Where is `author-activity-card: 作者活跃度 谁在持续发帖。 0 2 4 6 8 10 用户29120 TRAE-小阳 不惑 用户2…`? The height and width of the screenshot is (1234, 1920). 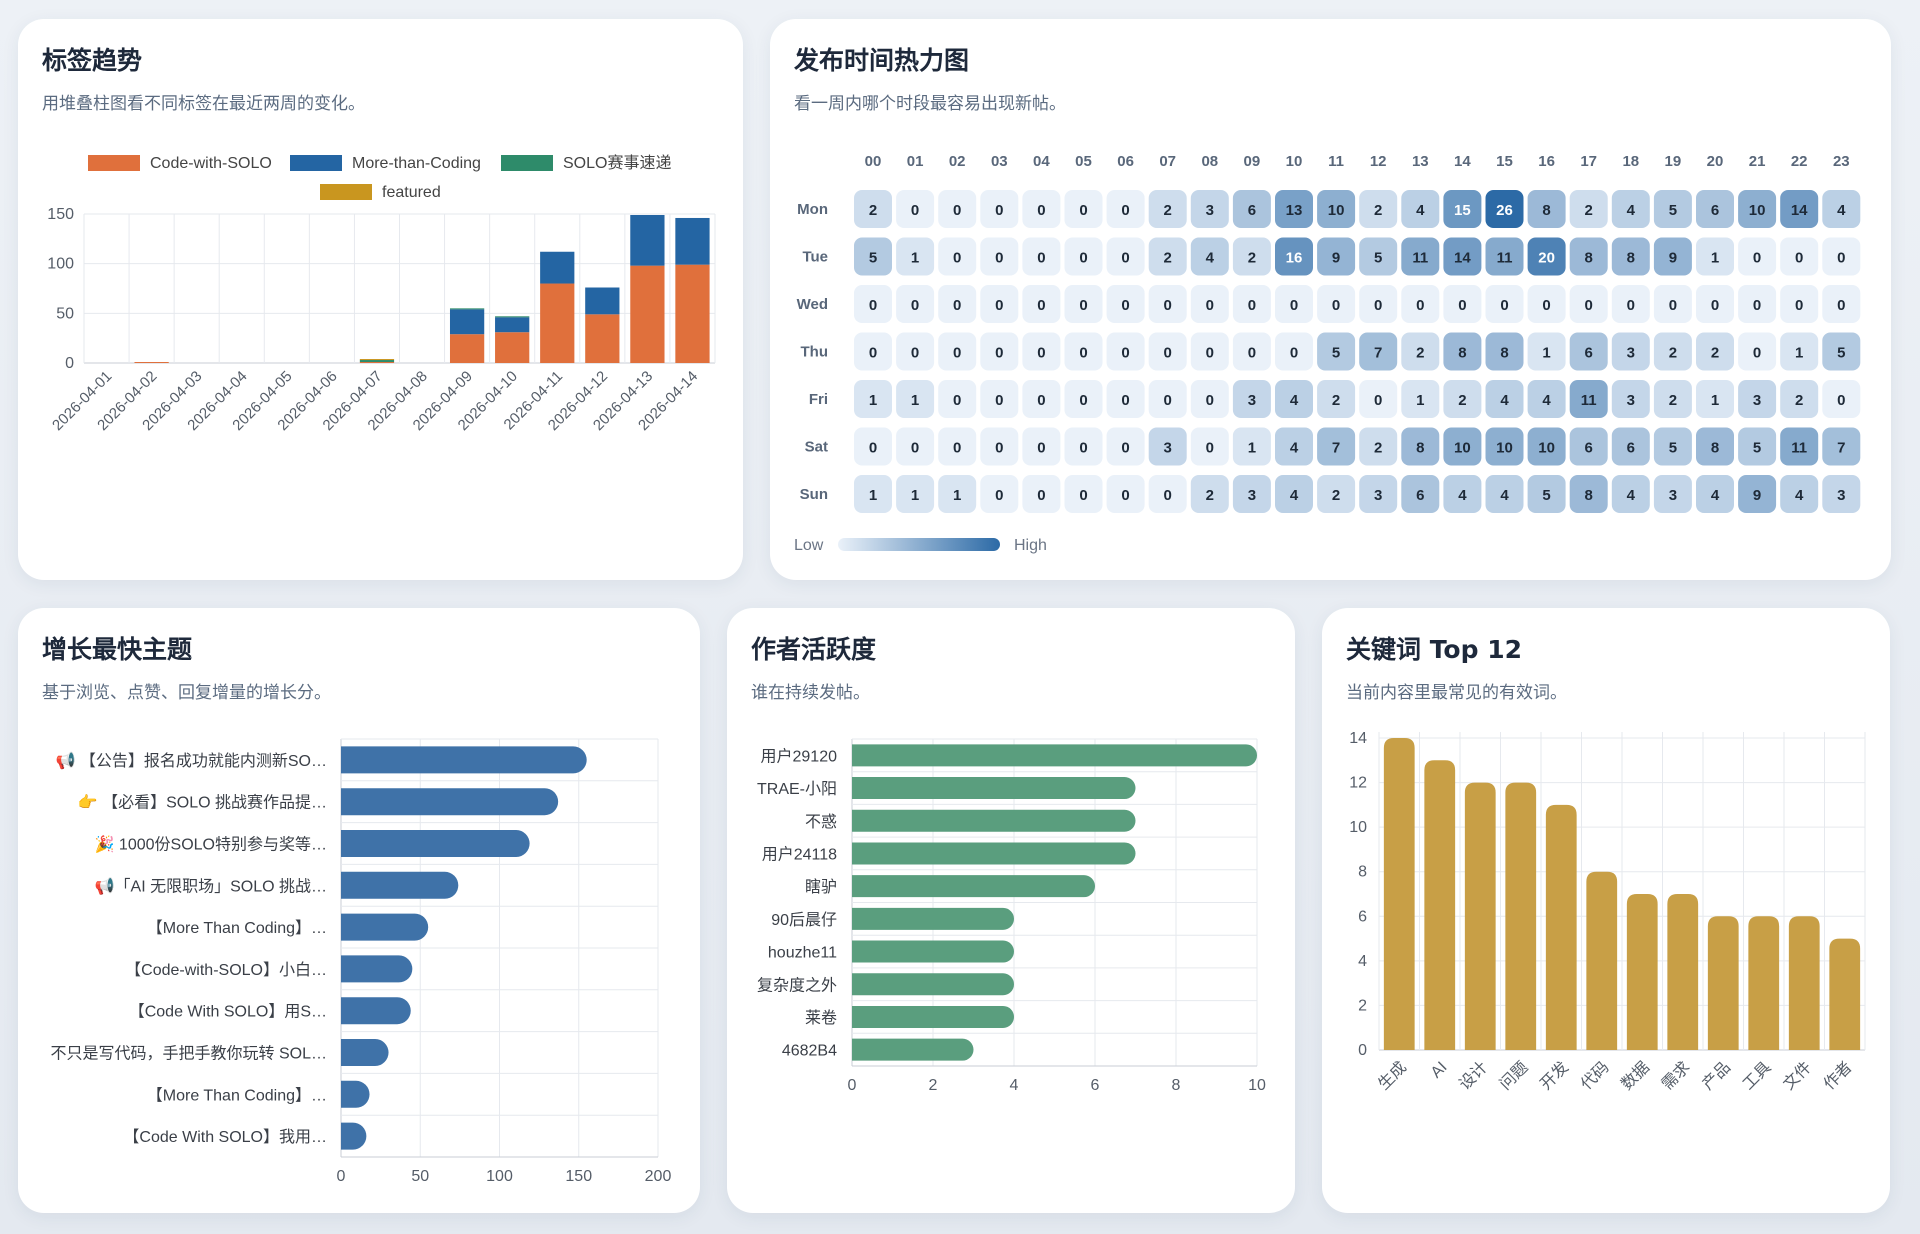
author-activity-card: 作者活跃度 谁在持续发帖。 0 2 4 6 8 10 用户29120 TRAE-小阳 不惑 用户2… is located at coordinates (1011, 910).